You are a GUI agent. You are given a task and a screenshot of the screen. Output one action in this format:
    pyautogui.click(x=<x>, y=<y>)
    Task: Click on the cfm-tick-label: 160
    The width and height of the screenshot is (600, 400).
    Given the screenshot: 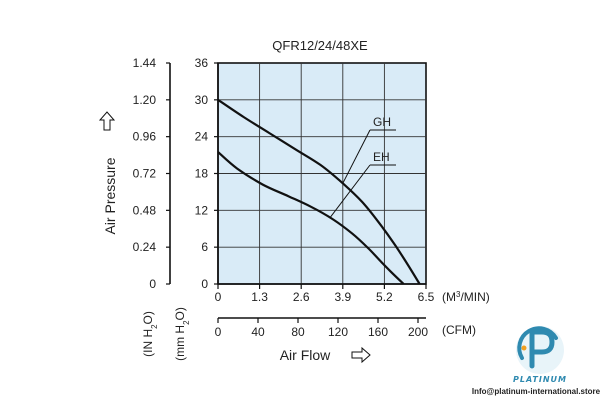 What is the action you would take?
    pyautogui.click(x=378, y=332)
    